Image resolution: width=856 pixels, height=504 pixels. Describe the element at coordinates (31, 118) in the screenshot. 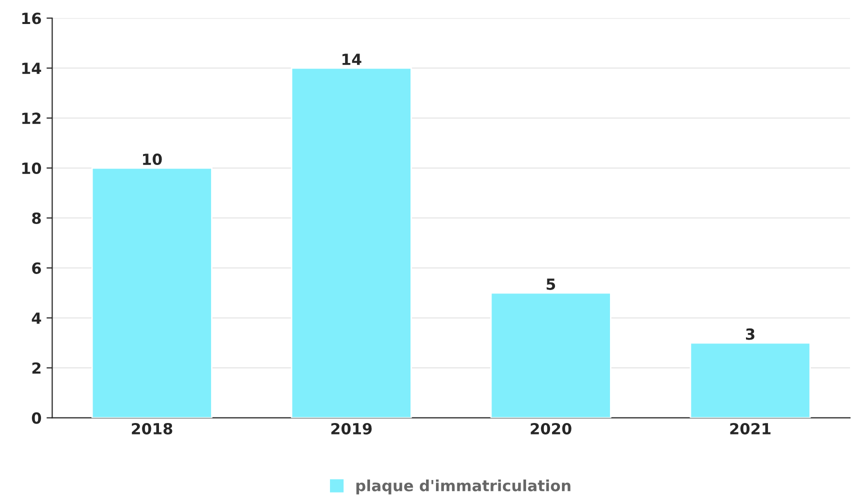

I see `y-tick-label: 12` at that location.